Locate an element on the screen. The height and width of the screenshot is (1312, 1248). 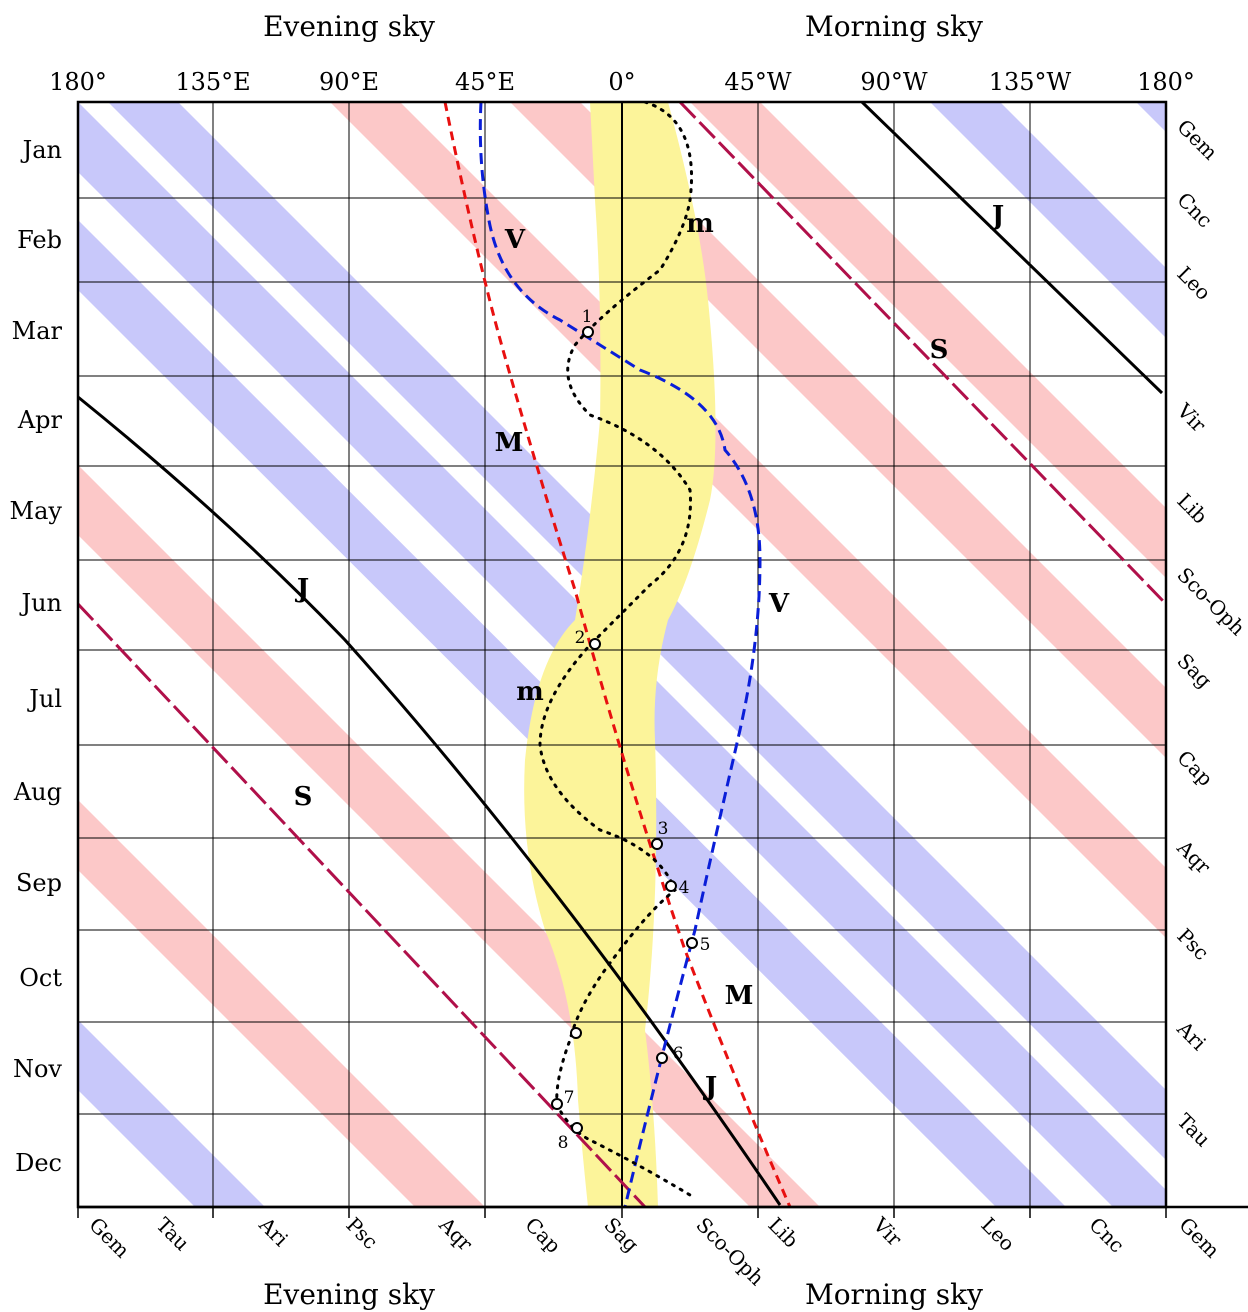
header-morning-sky-bottom: Morning sky is located at coordinates (894, 1294).